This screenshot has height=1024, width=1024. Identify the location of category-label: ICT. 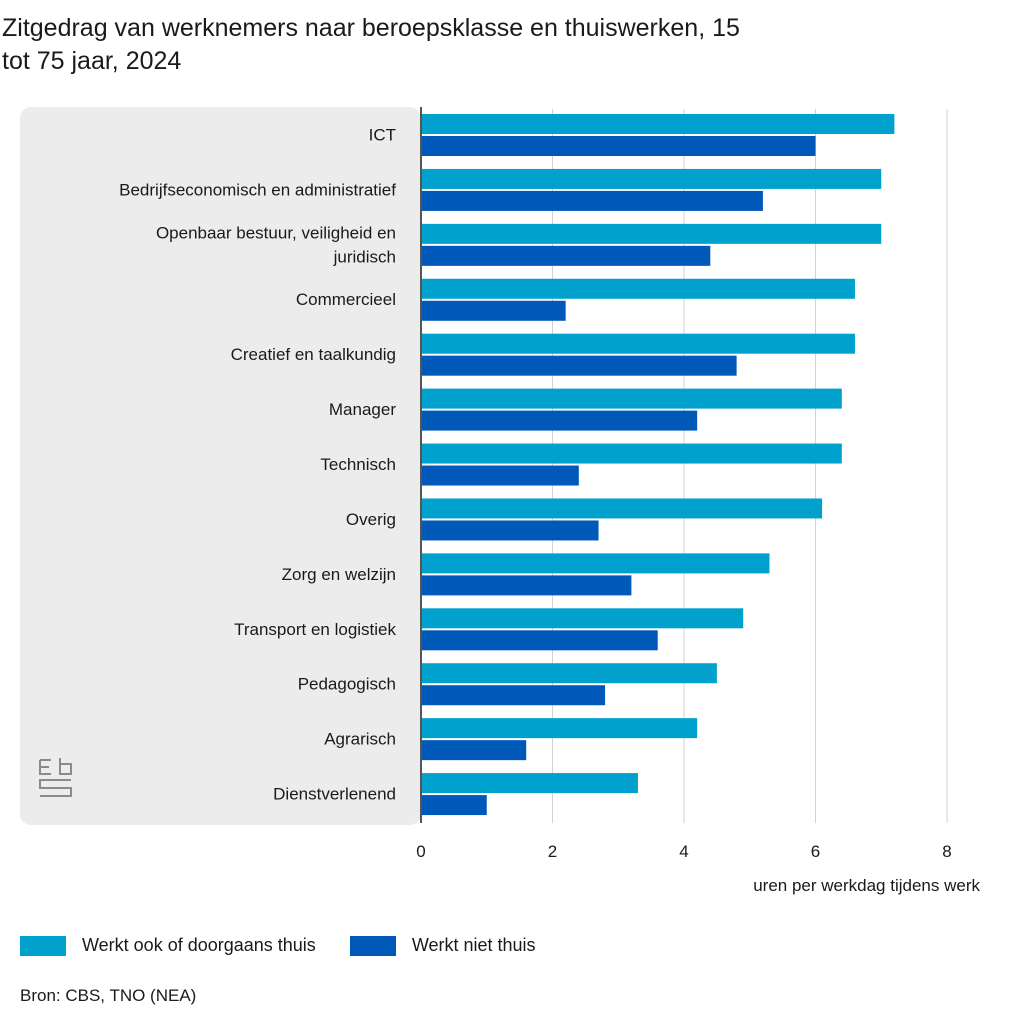
(382, 134).